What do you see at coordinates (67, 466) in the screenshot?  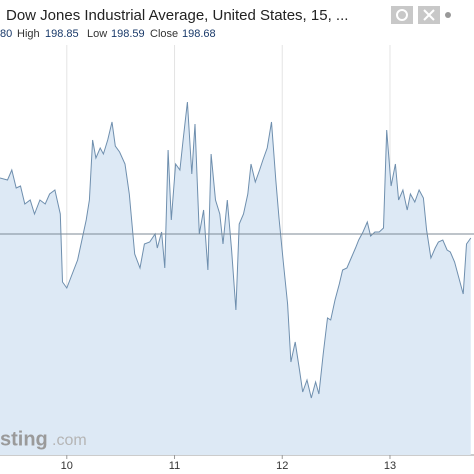 I see `x-tick-label: 10` at bounding box center [67, 466].